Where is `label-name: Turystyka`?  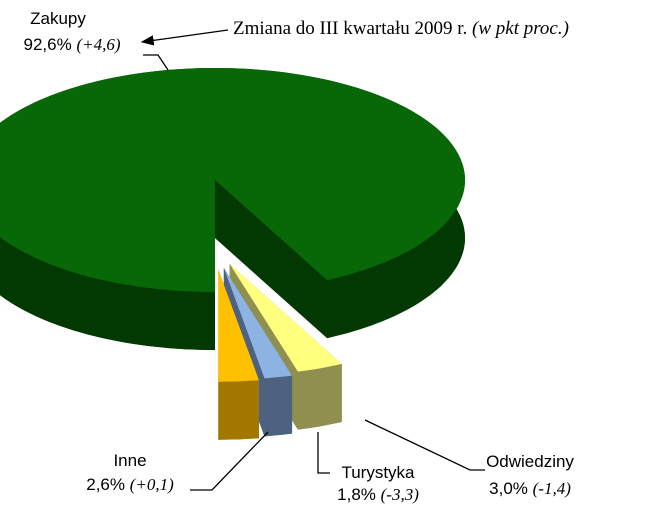 label-name: Turystyka is located at coordinates (378, 472).